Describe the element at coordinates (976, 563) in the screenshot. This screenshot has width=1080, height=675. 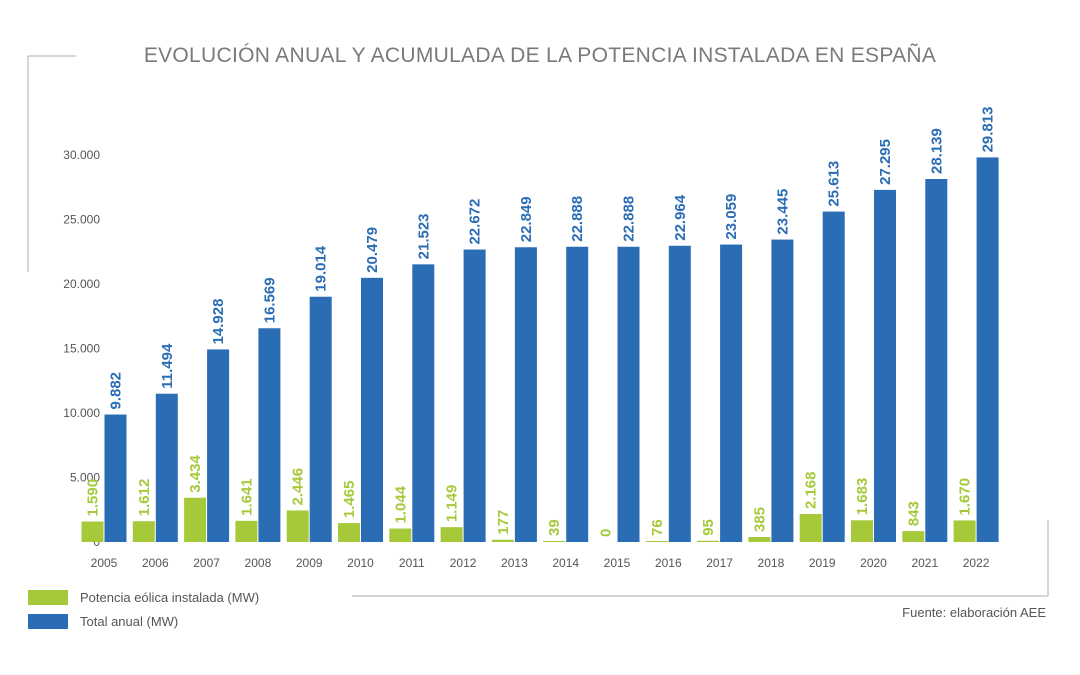
I see `x-tick-label: 2022` at that location.